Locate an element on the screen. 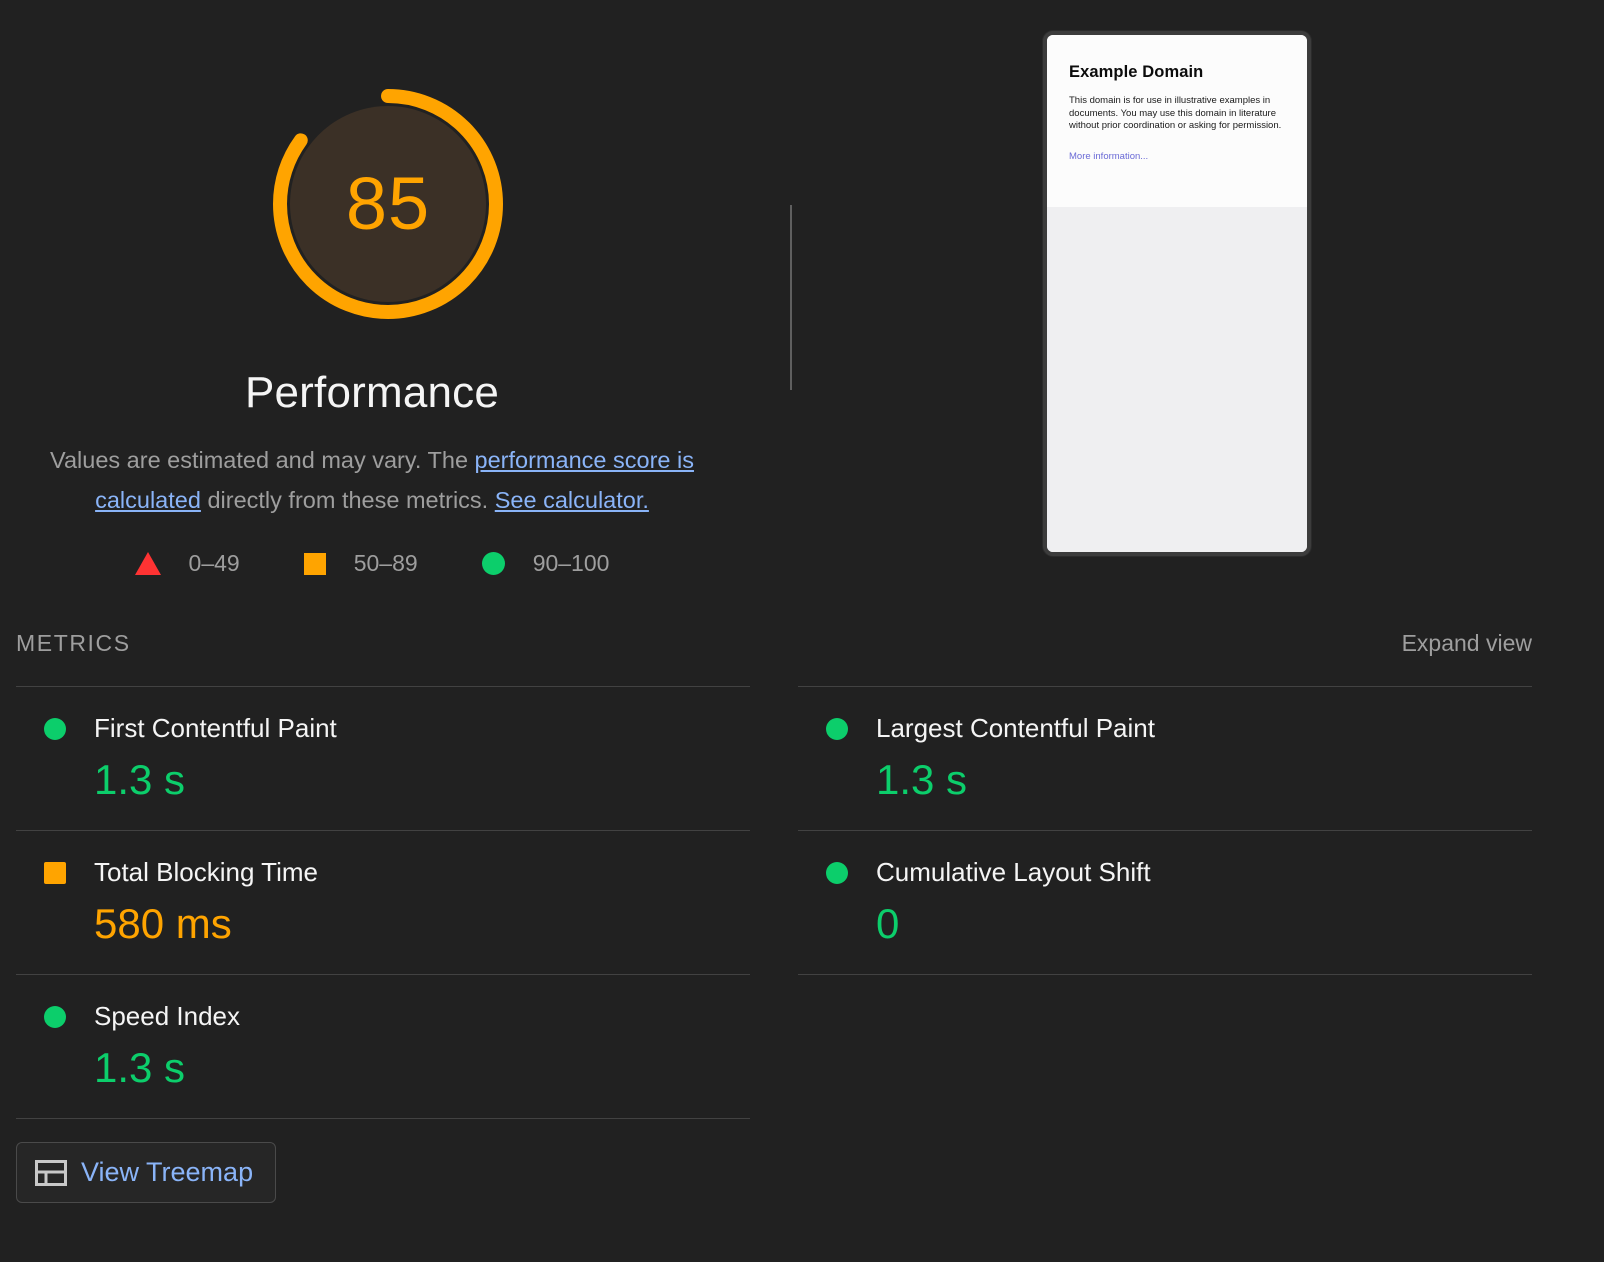  metric-cumulative-layout-shift: Cumulative Layout Shift 0 is located at coordinates (1165, 902).